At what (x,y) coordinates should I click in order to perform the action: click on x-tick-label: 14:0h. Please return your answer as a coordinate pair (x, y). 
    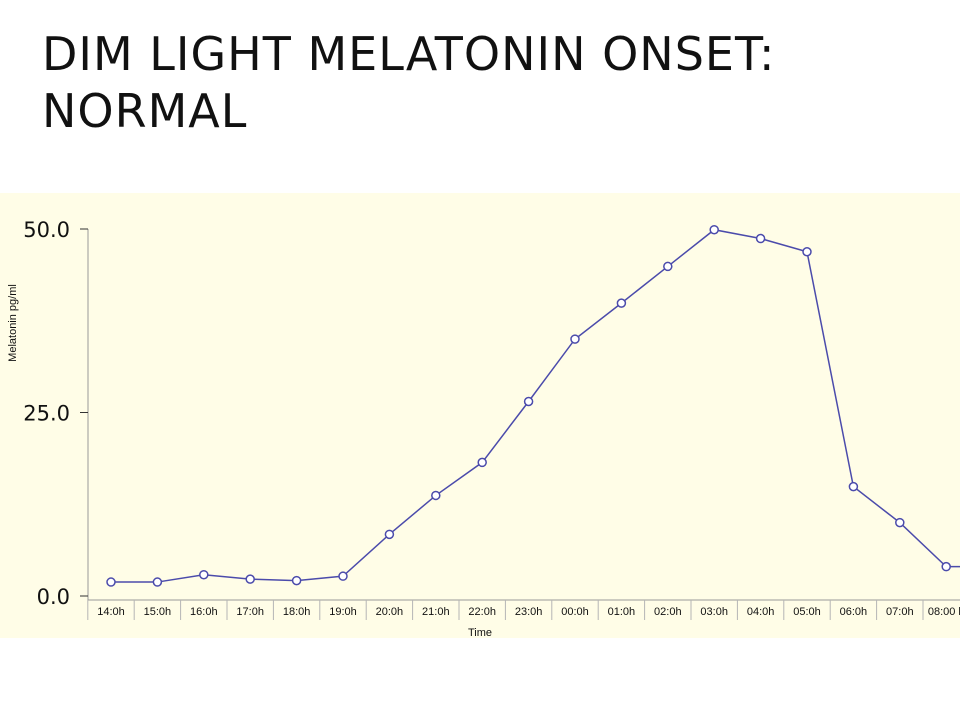
    Looking at the image, I should click on (111, 612).